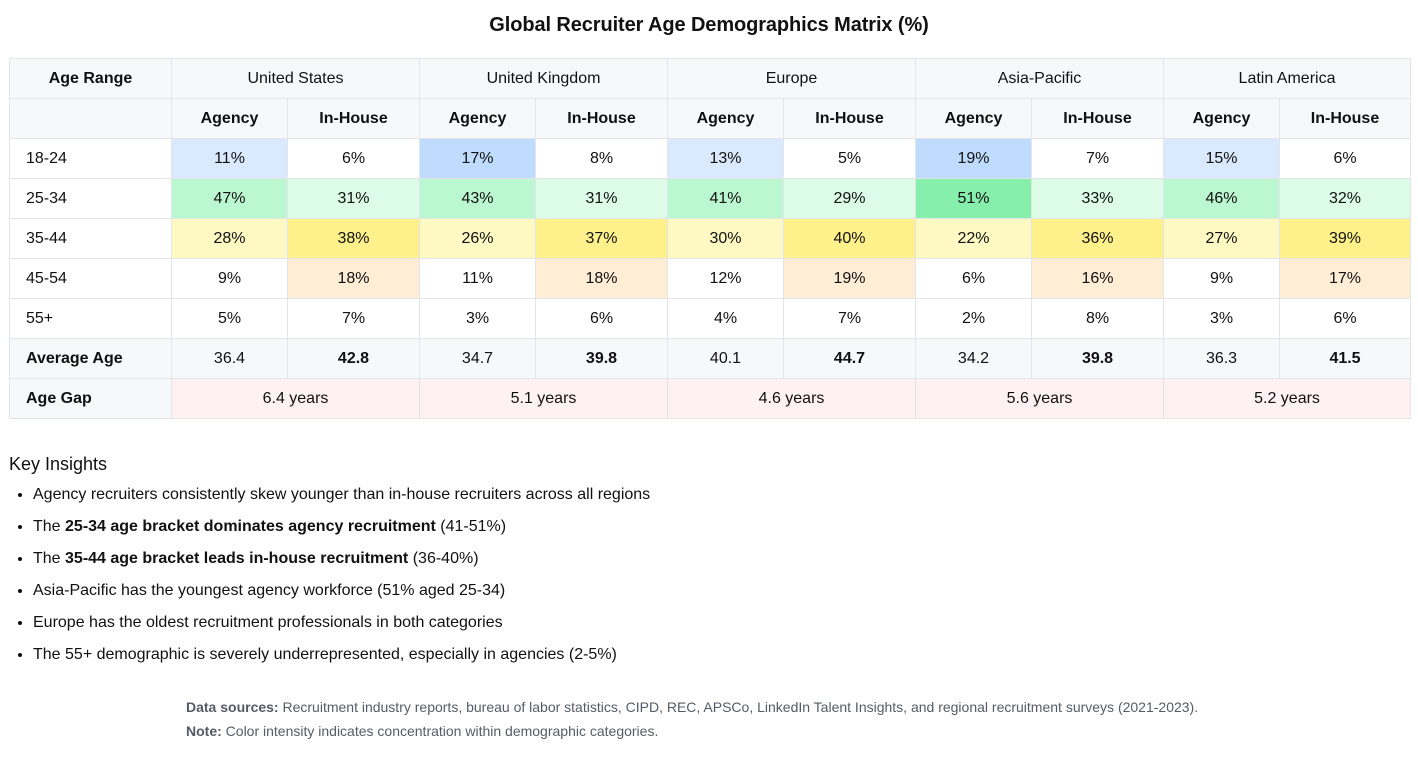 The height and width of the screenshot is (763, 1418). What do you see at coordinates (725, 318) in the screenshot?
I see `agency-value-cell: 4%` at bounding box center [725, 318].